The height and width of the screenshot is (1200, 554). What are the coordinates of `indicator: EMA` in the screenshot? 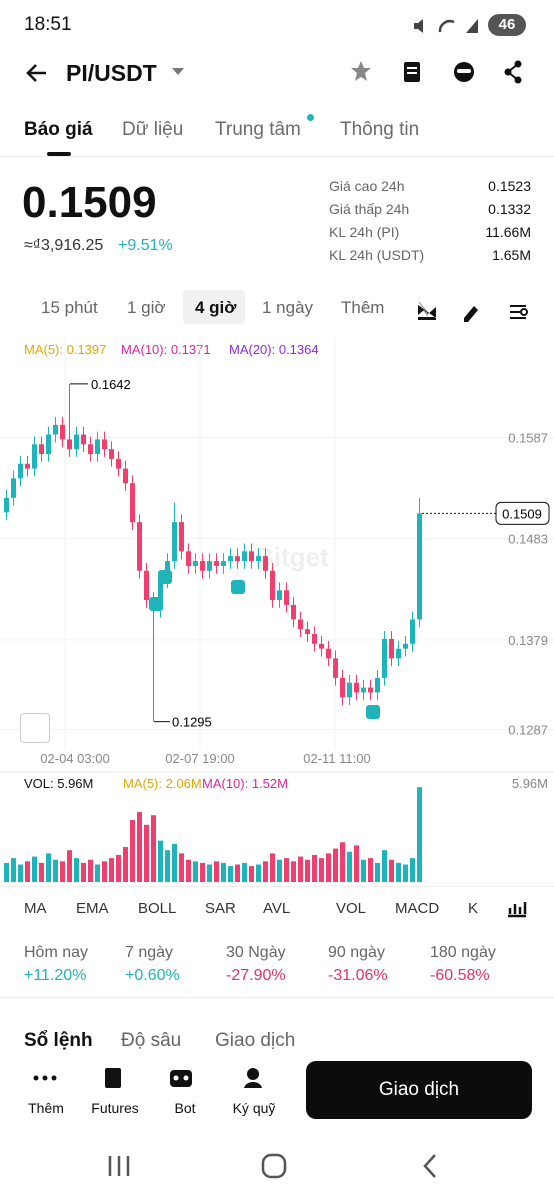 It's located at (92, 908).